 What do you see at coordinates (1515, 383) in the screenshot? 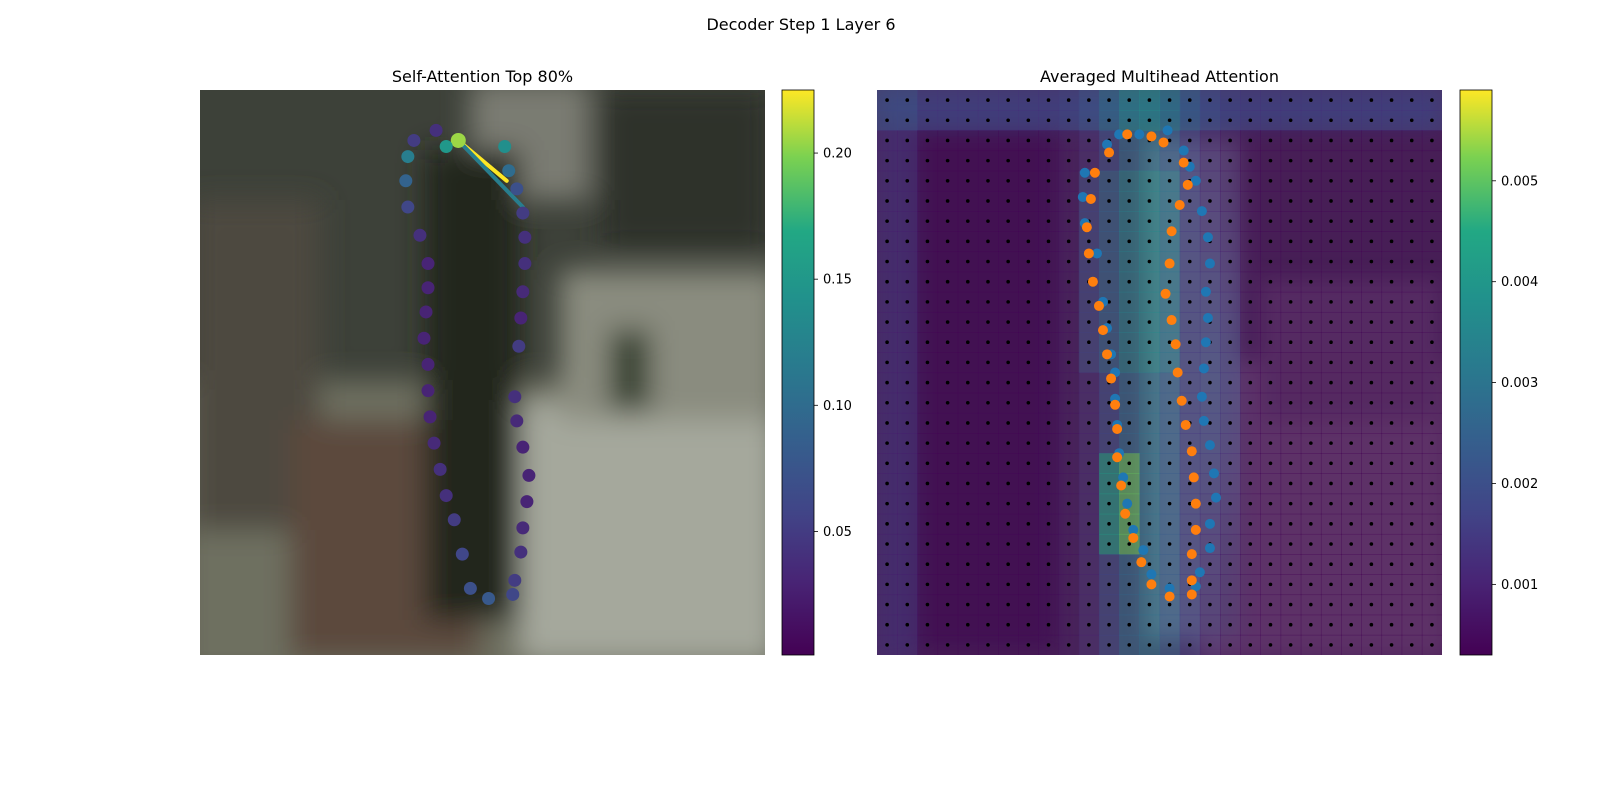
I see `right-colorbar-ticks: 0.001 0.002 0.003 0.004 0.005` at bounding box center [1515, 383].